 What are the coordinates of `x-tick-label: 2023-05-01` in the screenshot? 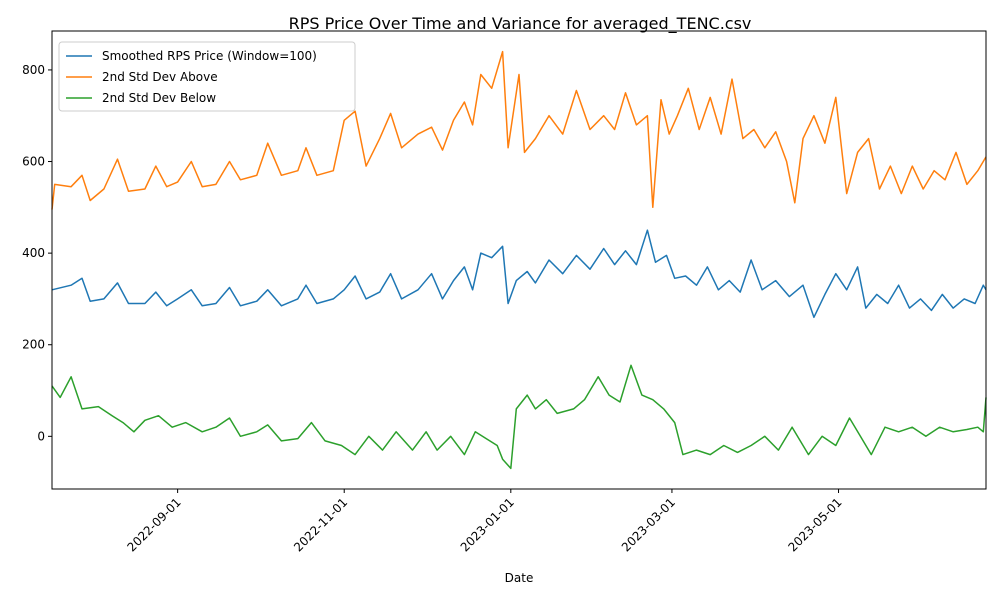 It's located at (814, 524).